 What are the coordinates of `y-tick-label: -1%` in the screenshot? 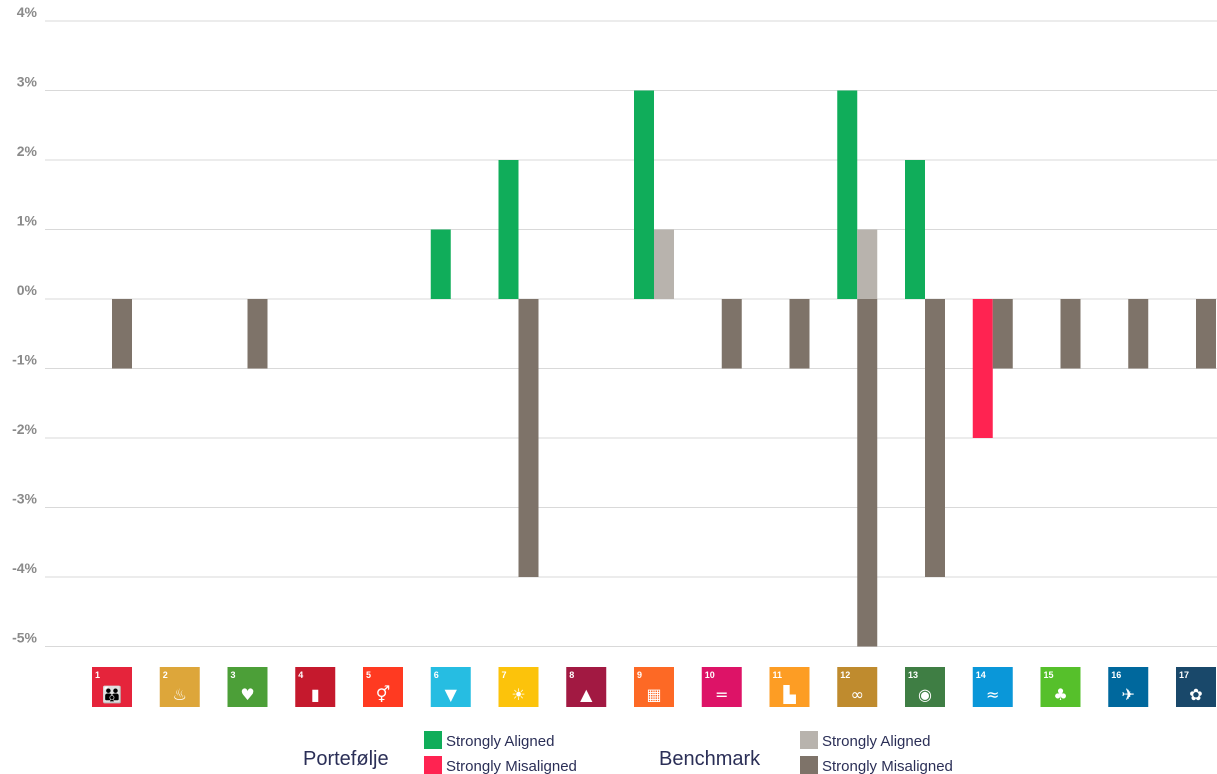 It's located at (24, 360).